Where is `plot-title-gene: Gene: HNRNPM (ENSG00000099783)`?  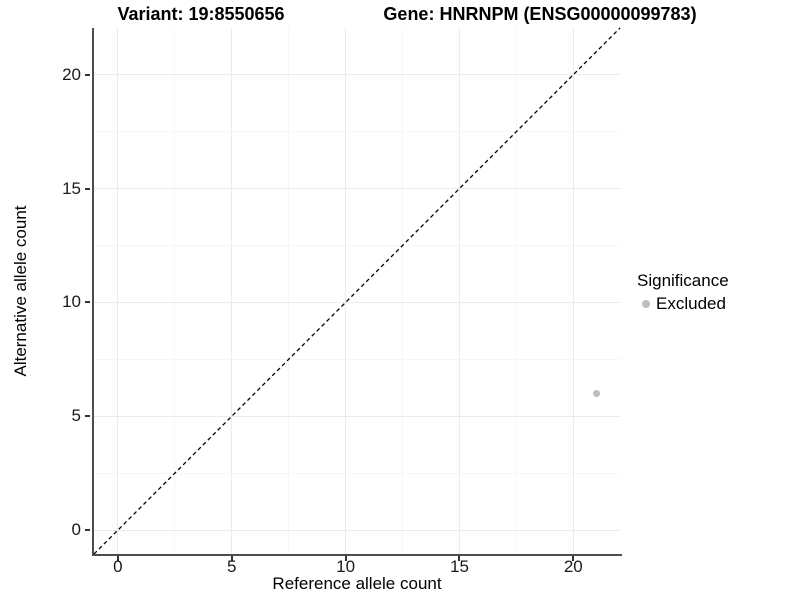 plot-title-gene: Gene: HNRNPM (ENSG00000099783) is located at coordinates (540, 14).